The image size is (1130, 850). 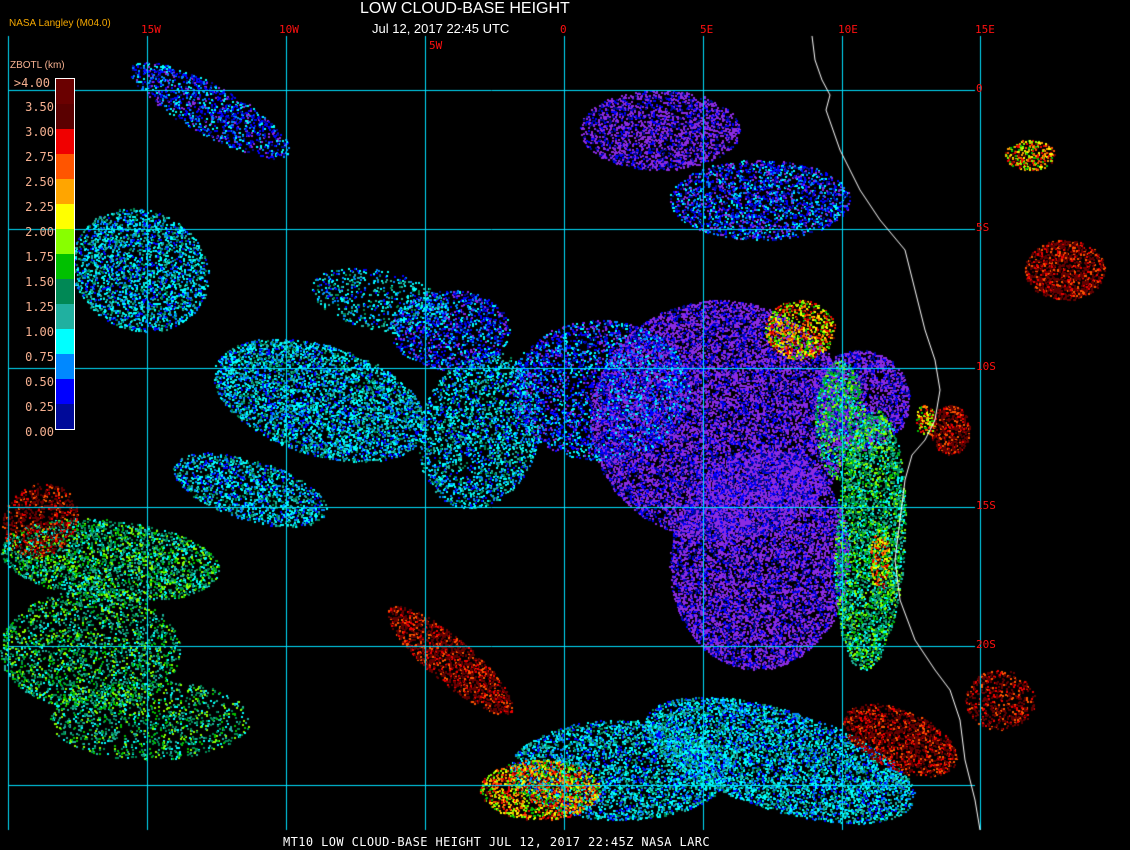 I want to click on legend-label: 3.50, so click(x=39, y=107).